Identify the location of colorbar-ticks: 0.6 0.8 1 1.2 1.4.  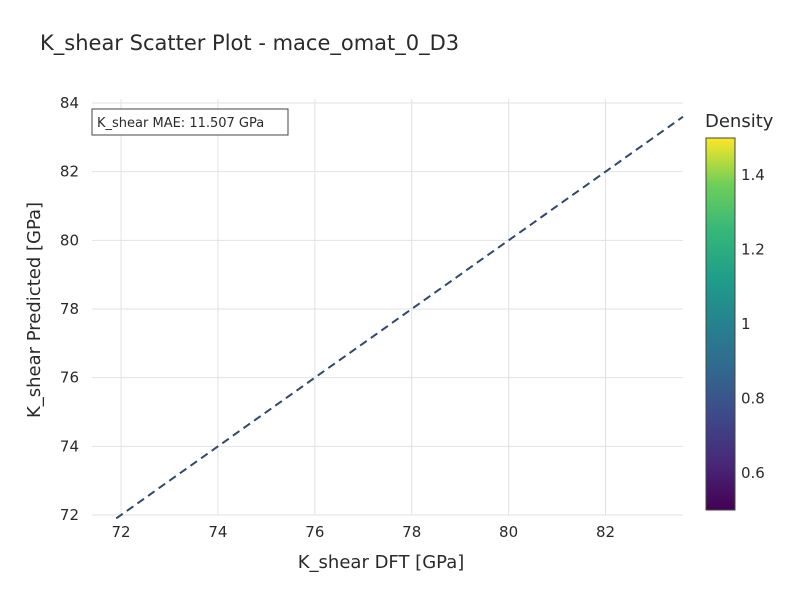
(753, 324).